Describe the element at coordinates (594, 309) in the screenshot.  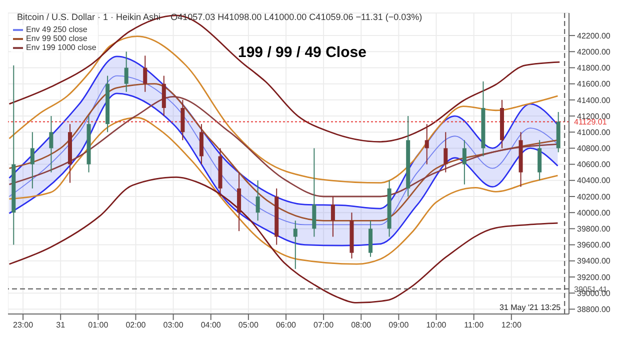
I see `y-tick-label: 38800.00` at that location.